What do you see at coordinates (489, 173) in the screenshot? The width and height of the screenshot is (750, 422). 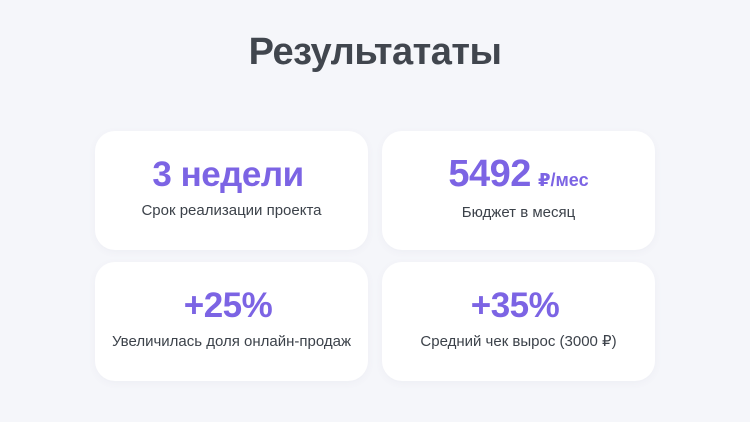 I see `stat-value-text: 5492` at bounding box center [489, 173].